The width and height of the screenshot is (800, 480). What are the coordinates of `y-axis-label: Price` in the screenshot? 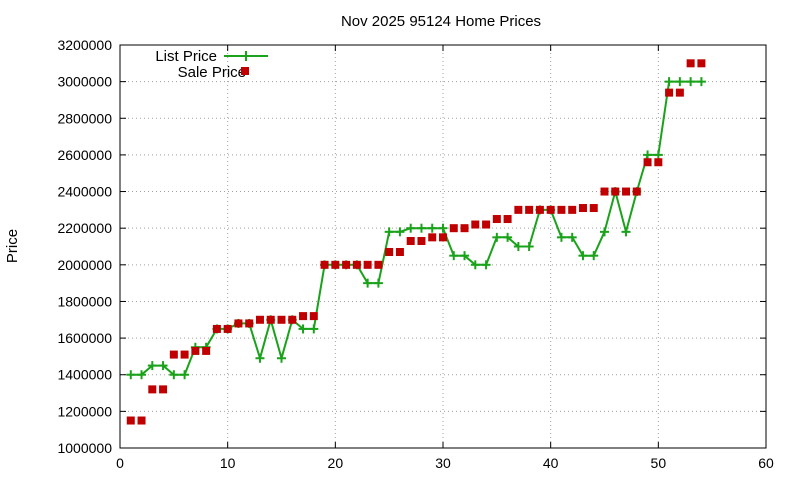 It's located at (12, 246).